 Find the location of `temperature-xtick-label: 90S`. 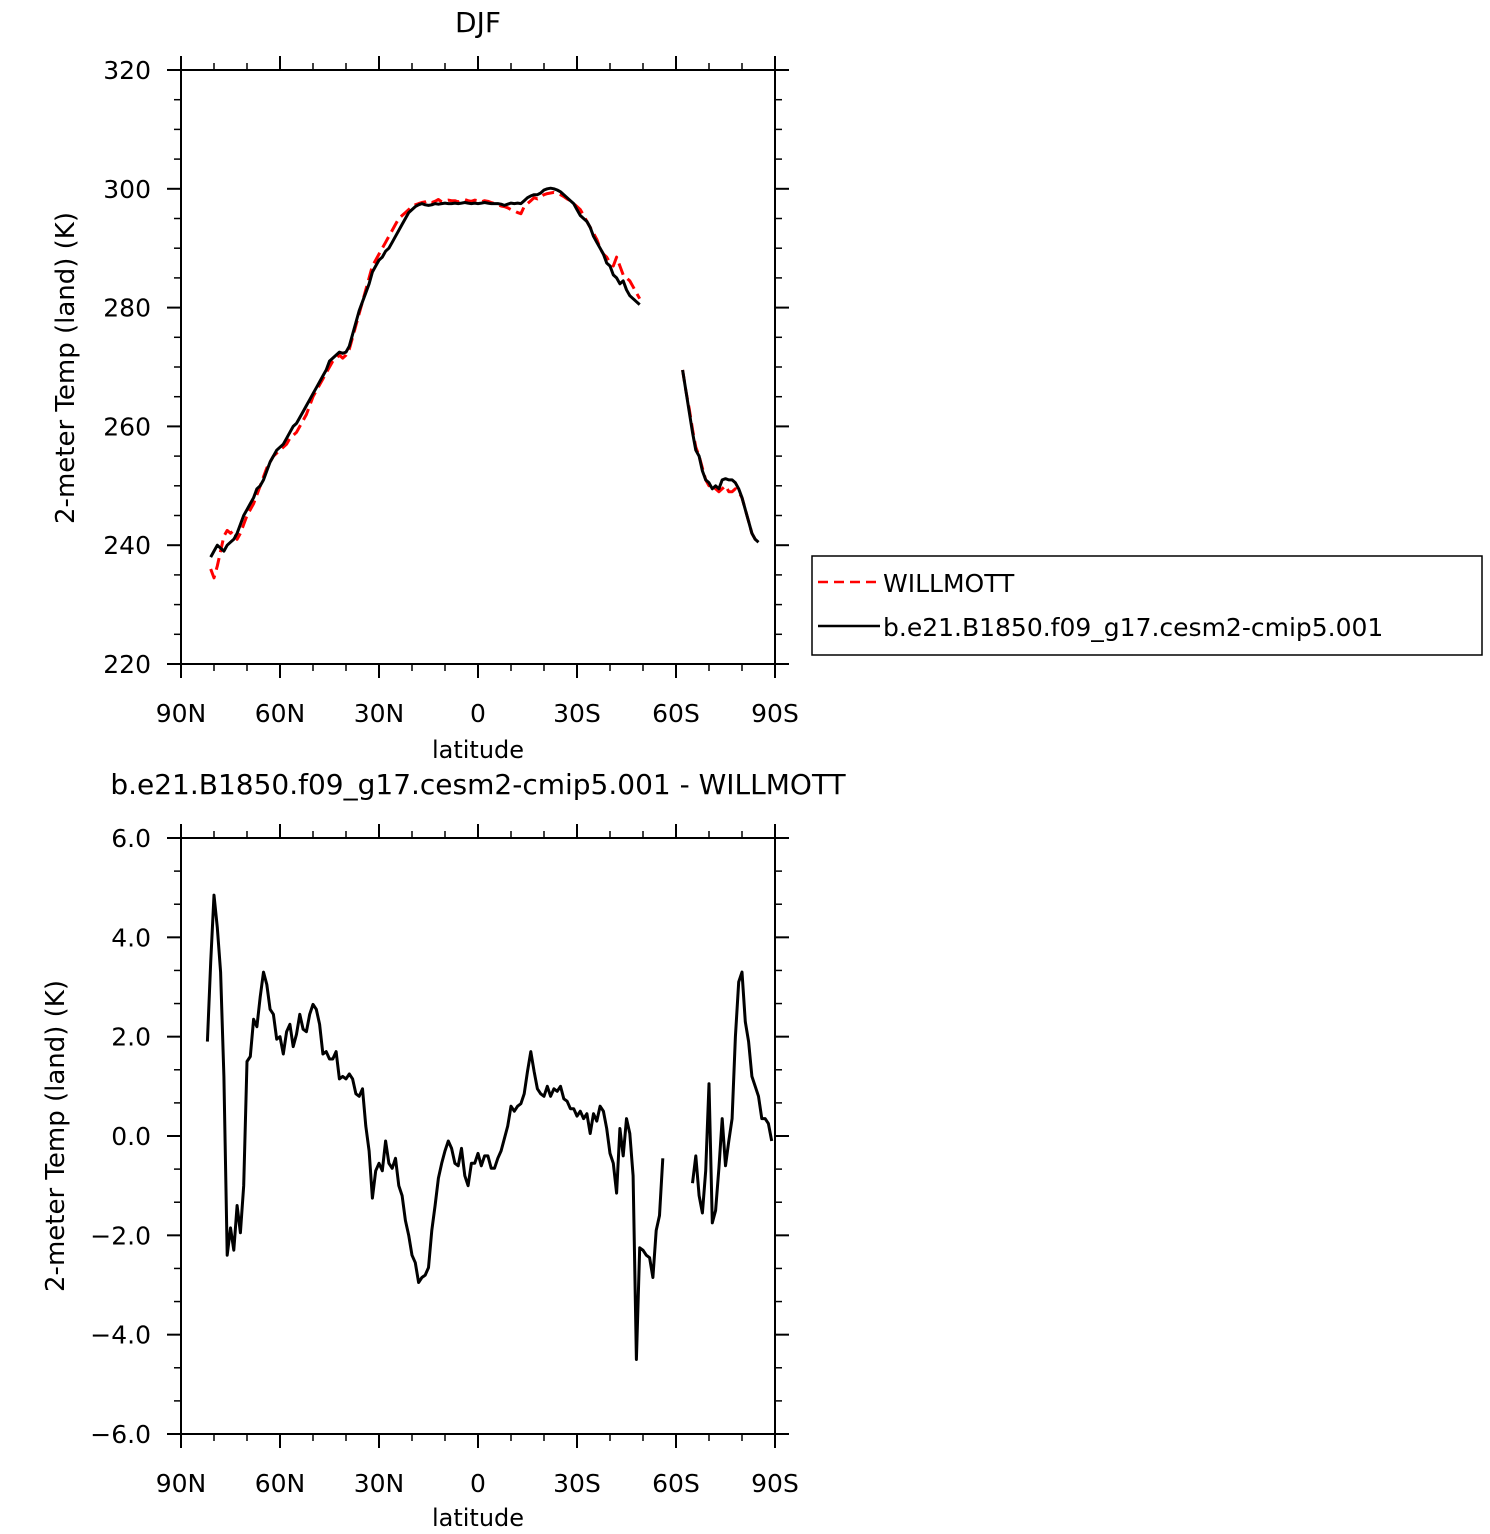

temperature-xtick-label: 90S is located at coordinates (775, 713).